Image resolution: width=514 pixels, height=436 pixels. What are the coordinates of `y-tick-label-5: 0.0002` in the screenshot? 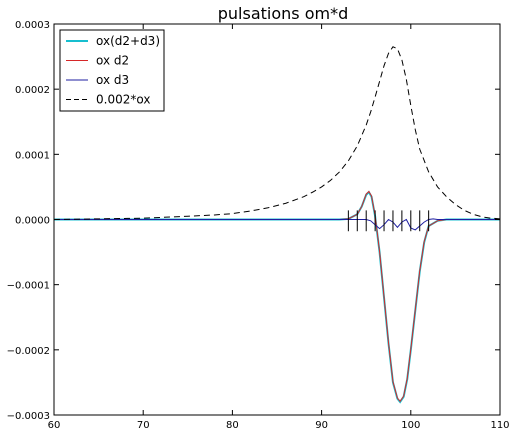 It's located at (32, 90).